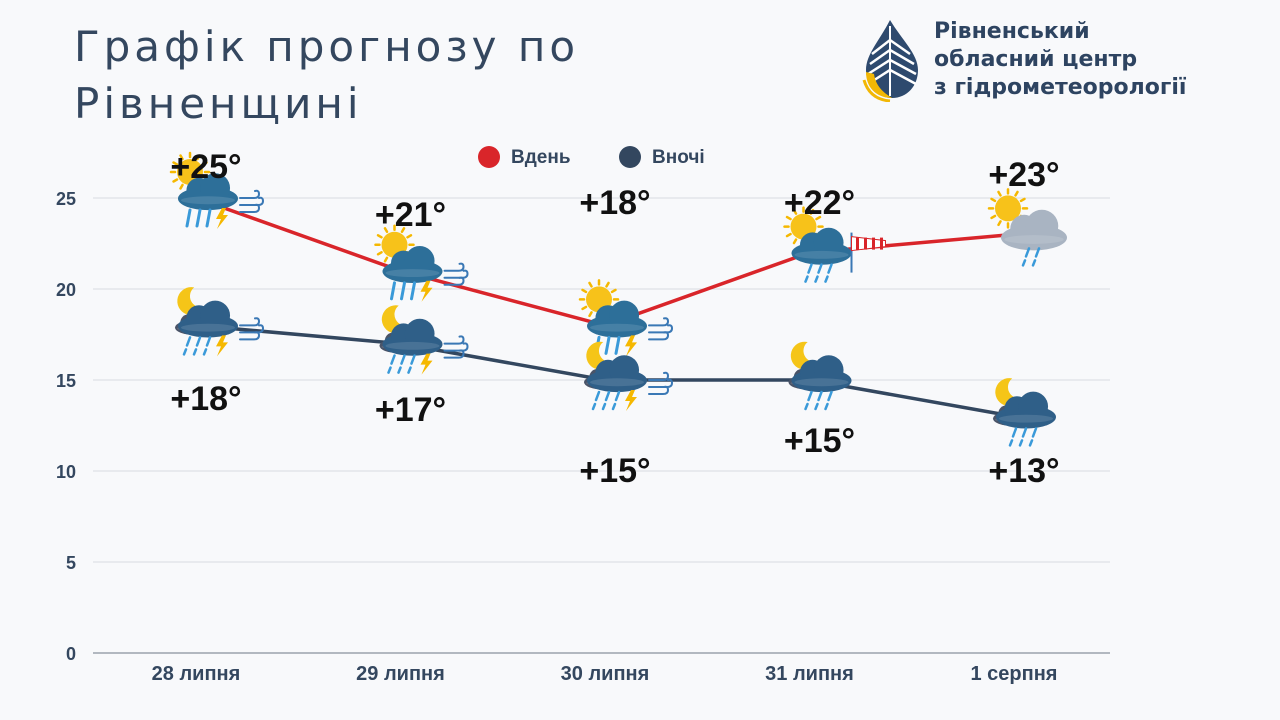 The image size is (1280, 720). Describe the element at coordinates (819, 203) in the screenshot. I see `day-temp-label: +22°` at that location.